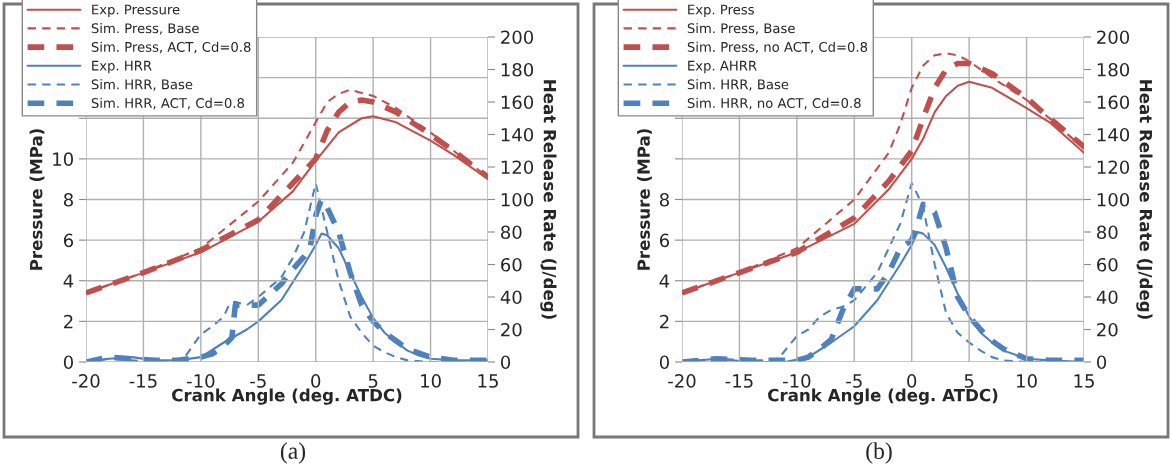 This screenshot has width=1172, height=467. I want to click on text: (b), so click(879, 453).